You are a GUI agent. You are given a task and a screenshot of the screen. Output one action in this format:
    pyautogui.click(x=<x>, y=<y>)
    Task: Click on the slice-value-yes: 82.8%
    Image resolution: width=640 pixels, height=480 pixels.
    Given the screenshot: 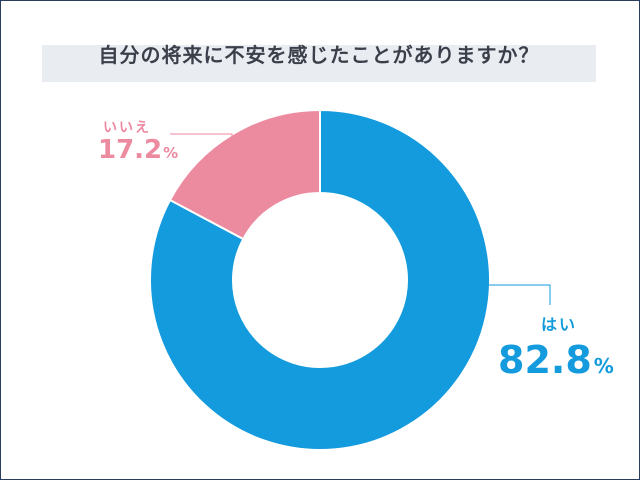 What is the action you would take?
    pyautogui.click(x=556, y=360)
    